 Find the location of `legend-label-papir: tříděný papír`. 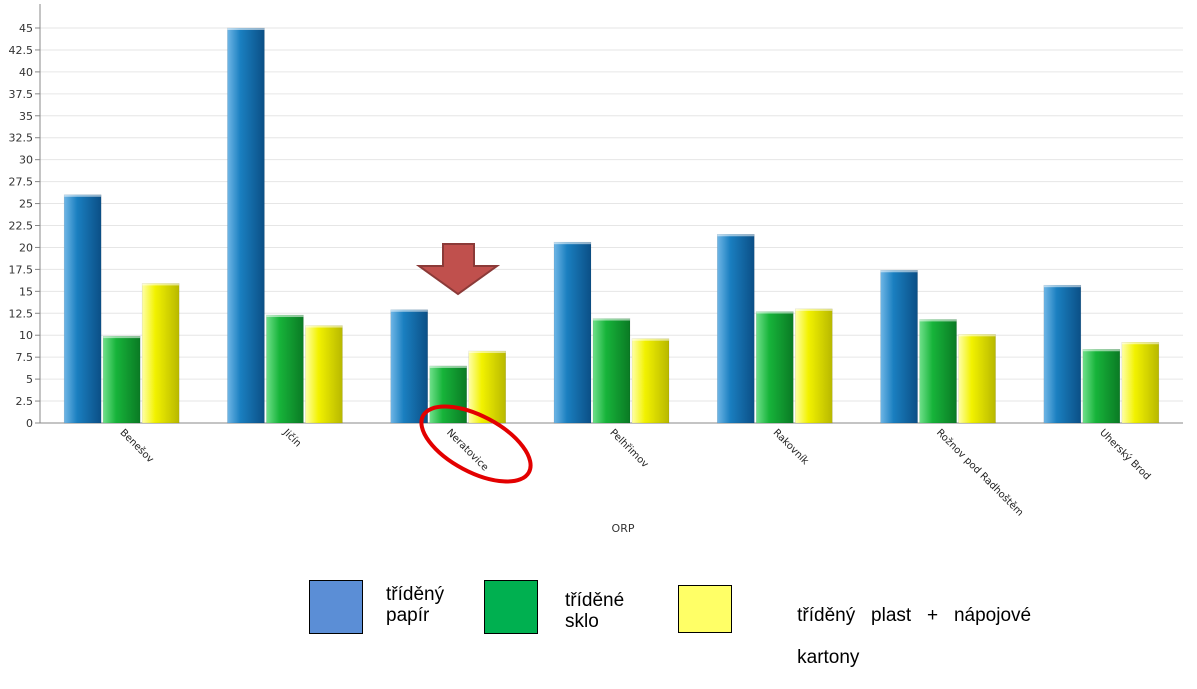

legend-label-papir: tříděný papír is located at coordinates (426, 605).